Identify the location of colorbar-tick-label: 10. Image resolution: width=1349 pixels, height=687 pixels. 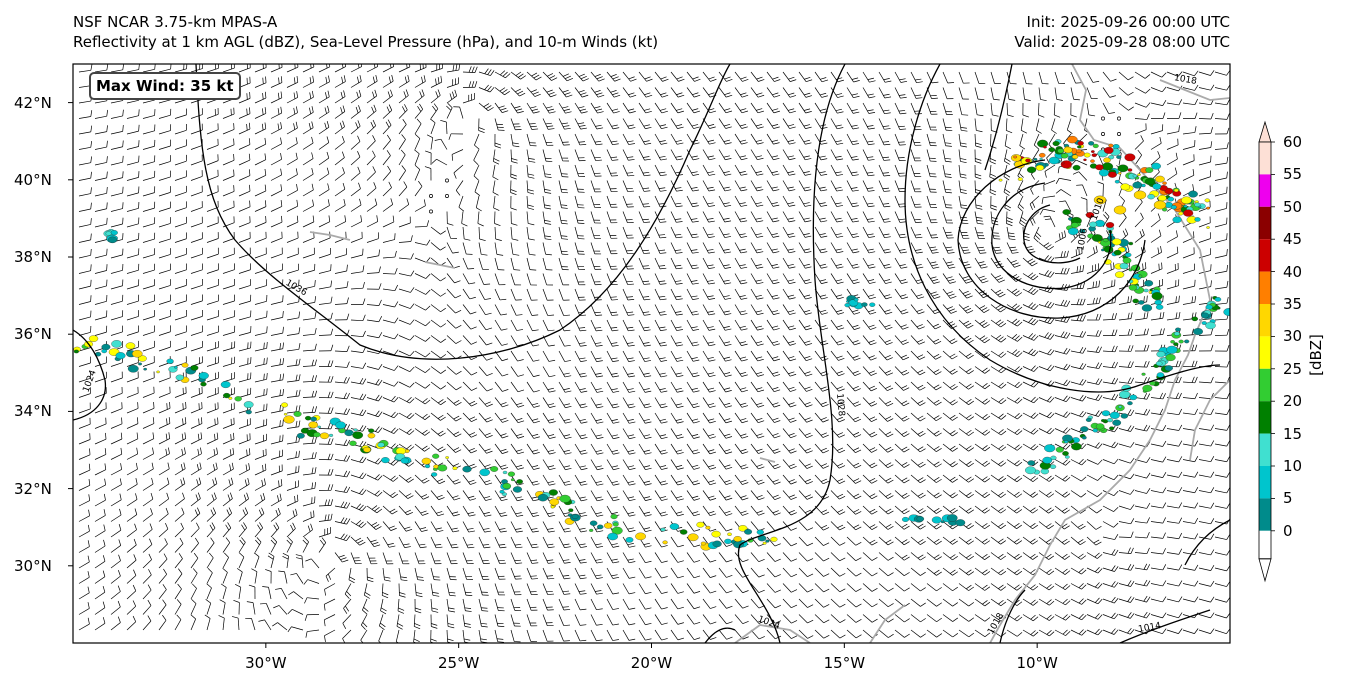
(1293, 466).